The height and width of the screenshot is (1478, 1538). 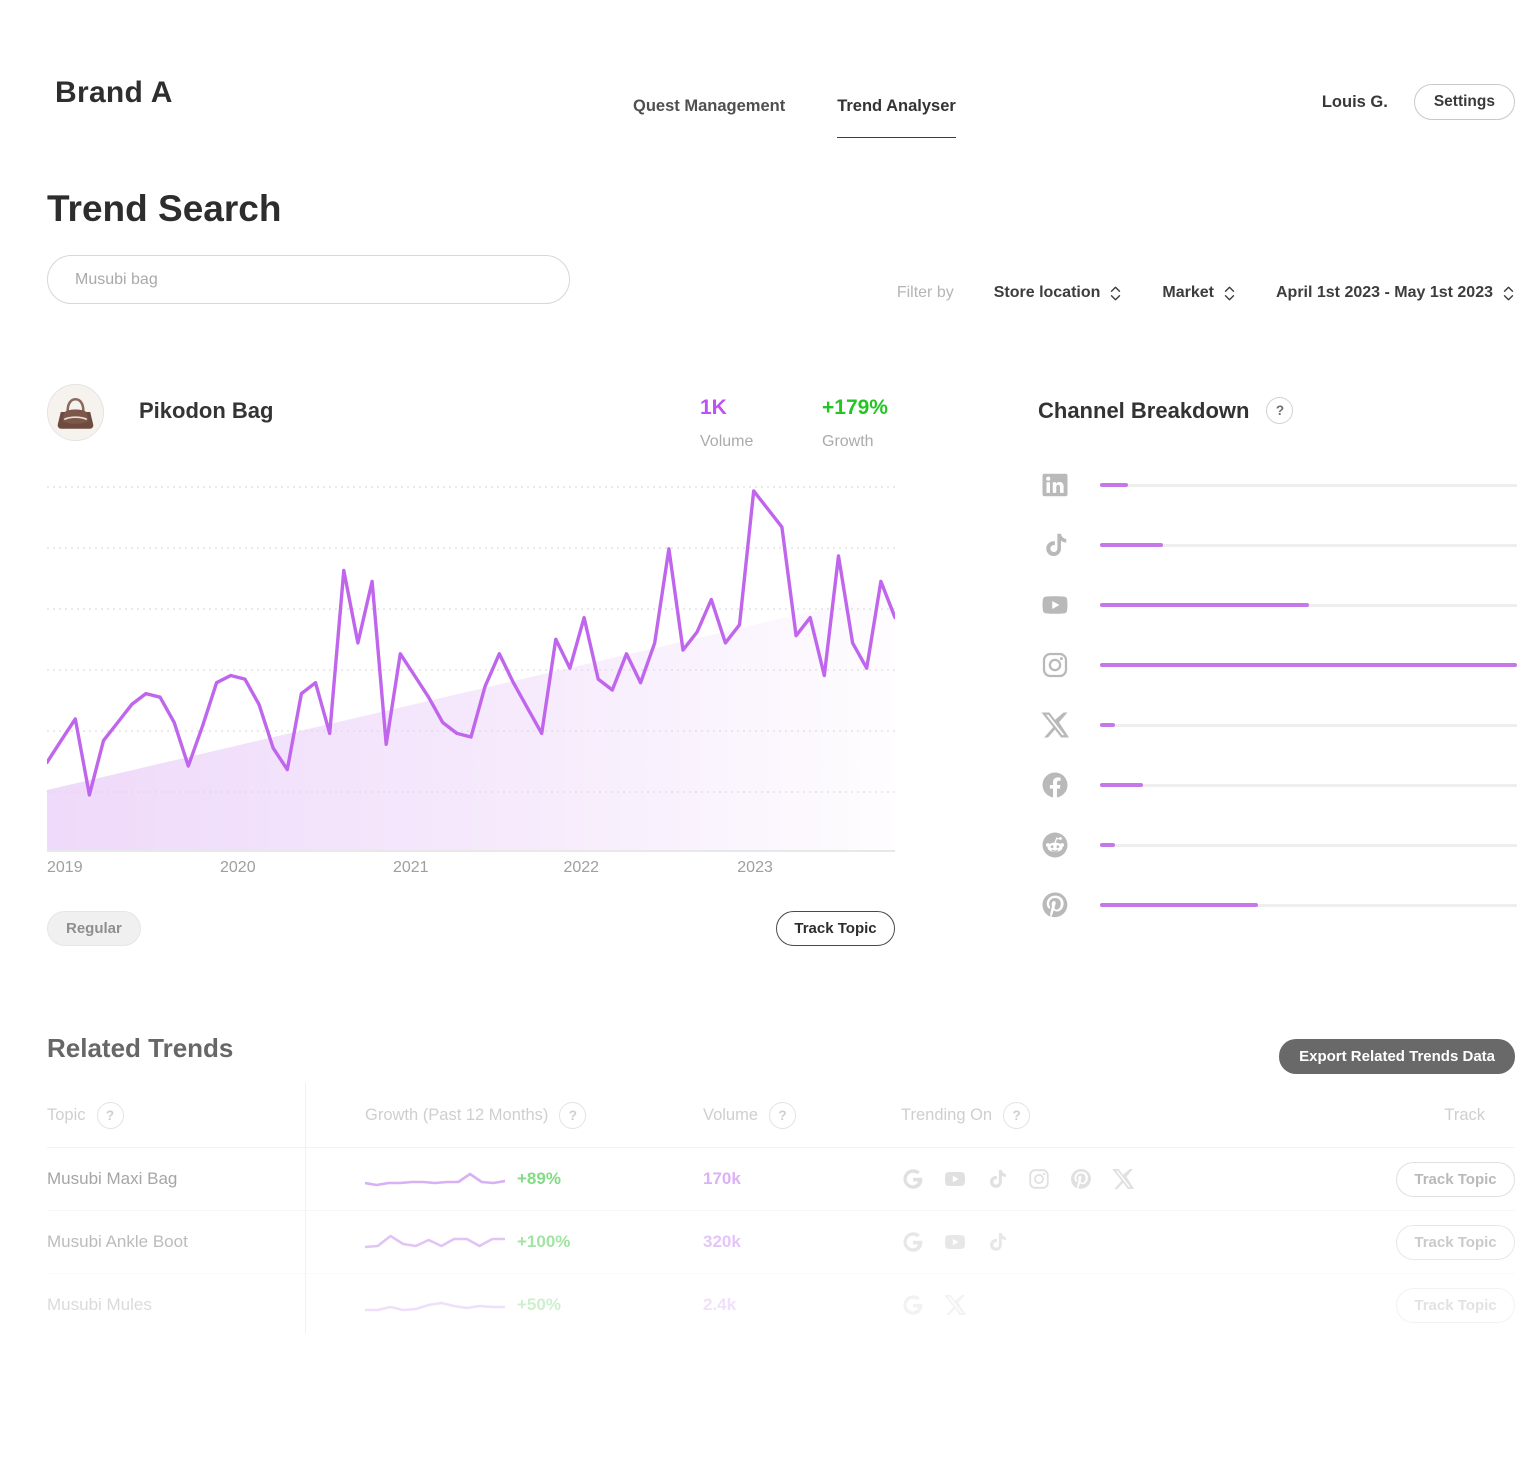 What do you see at coordinates (896, 117) in the screenshot?
I see `nav-tab-trend-analyser: Trend Analyser` at bounding box center [896, 117].